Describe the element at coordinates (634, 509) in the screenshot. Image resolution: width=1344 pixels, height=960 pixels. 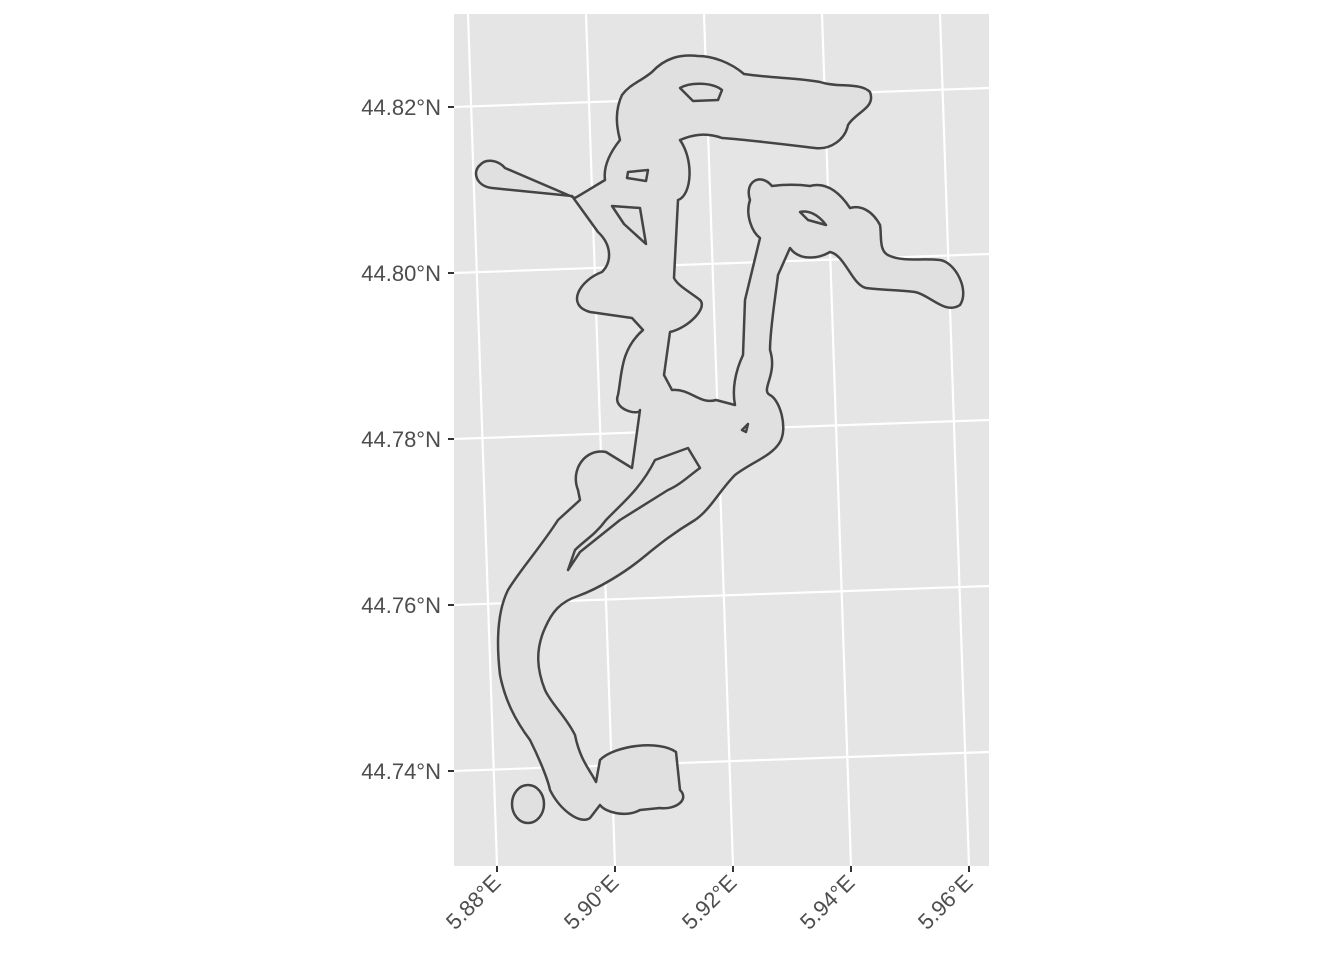
I see `hole-center` at that location.